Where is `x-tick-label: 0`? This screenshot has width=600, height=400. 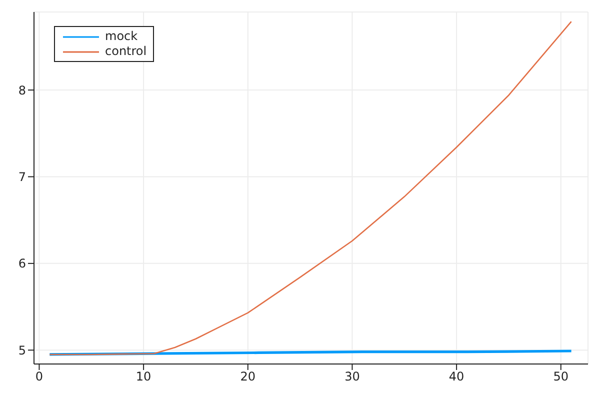
x-tick-label: 0 is located at coordinates (39, 377).